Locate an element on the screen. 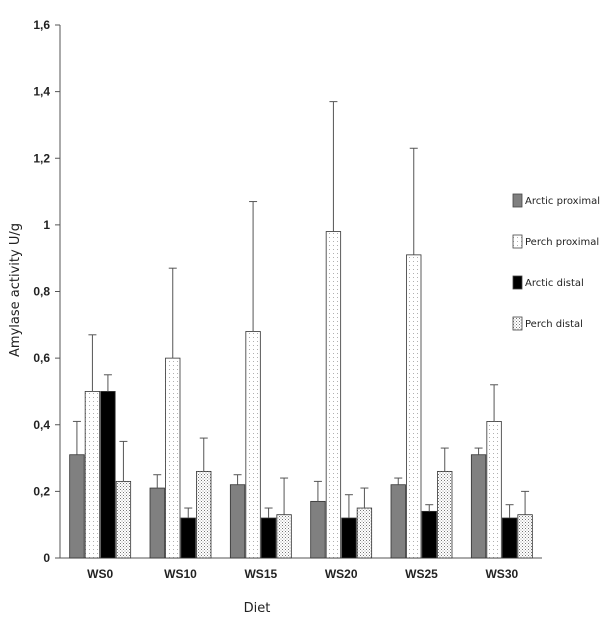 This screenshot has height=637, width=600. x-tick-label: WS10 is located at coordinates (180, 574).